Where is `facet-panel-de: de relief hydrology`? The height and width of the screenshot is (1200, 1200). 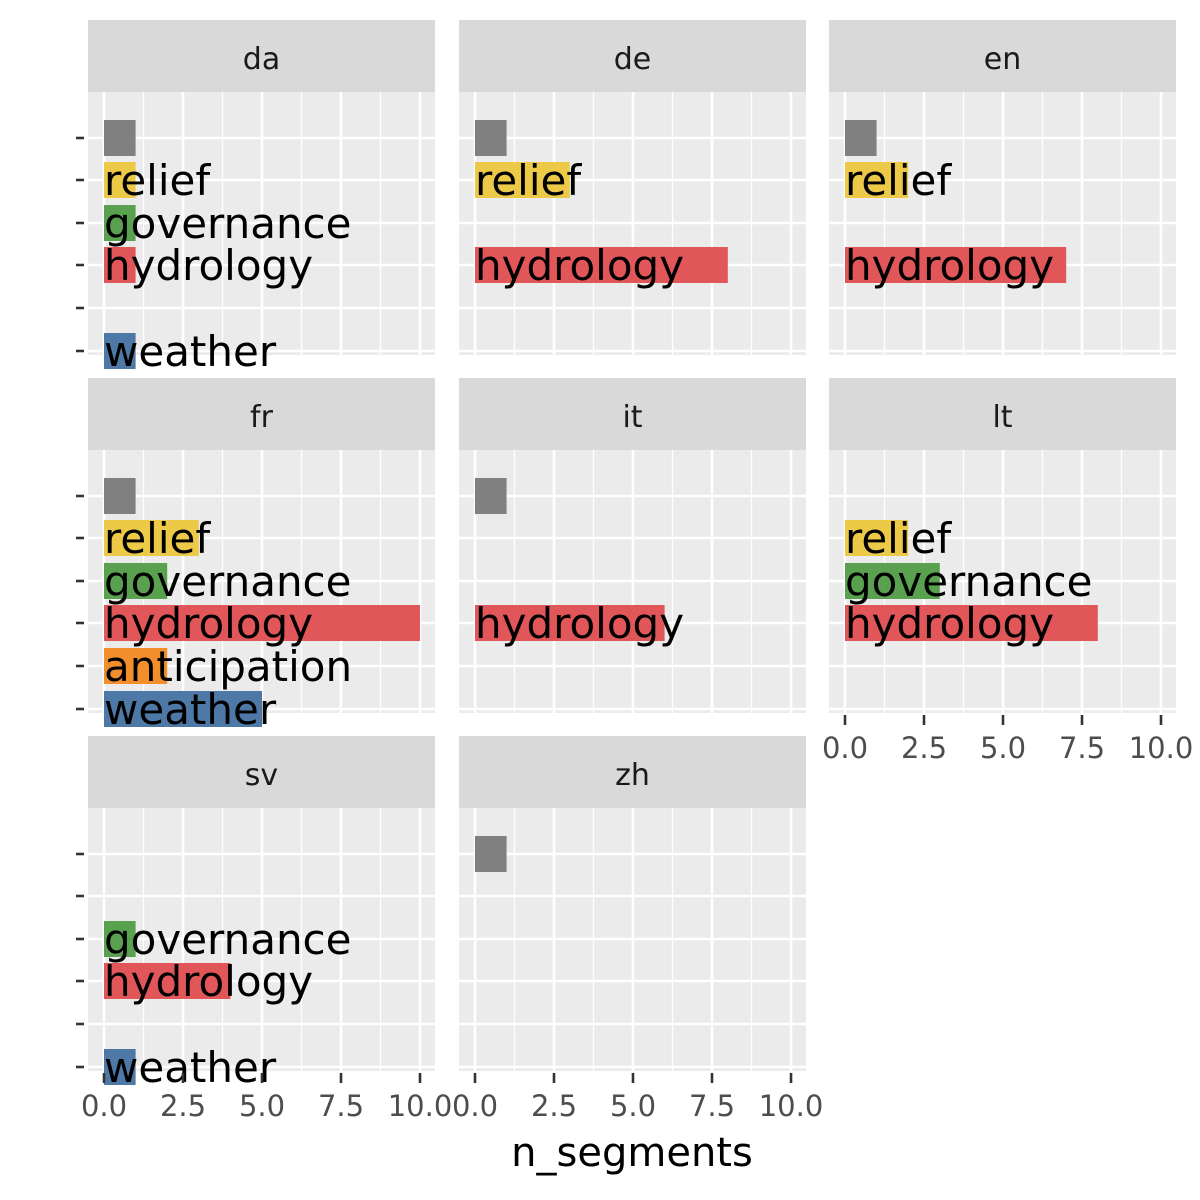 facet-panel-de: de relief hydrology is located at coordinates (632, 187).